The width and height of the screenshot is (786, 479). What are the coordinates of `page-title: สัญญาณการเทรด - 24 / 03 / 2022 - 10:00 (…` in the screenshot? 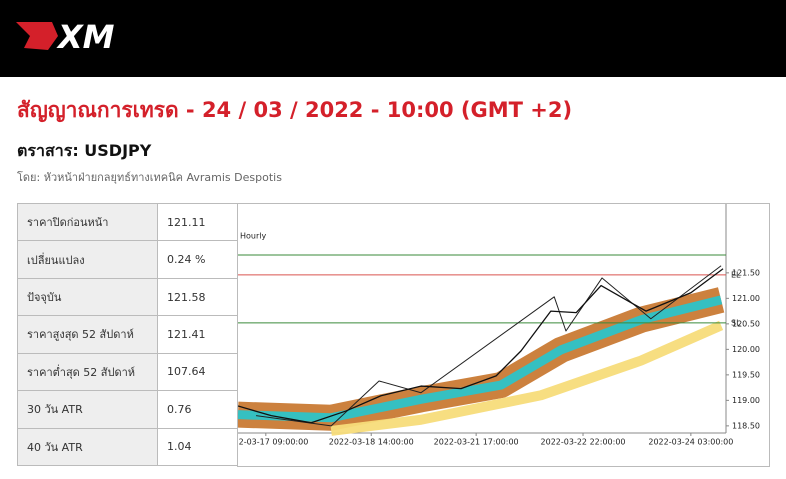 It's located at (295, 110).